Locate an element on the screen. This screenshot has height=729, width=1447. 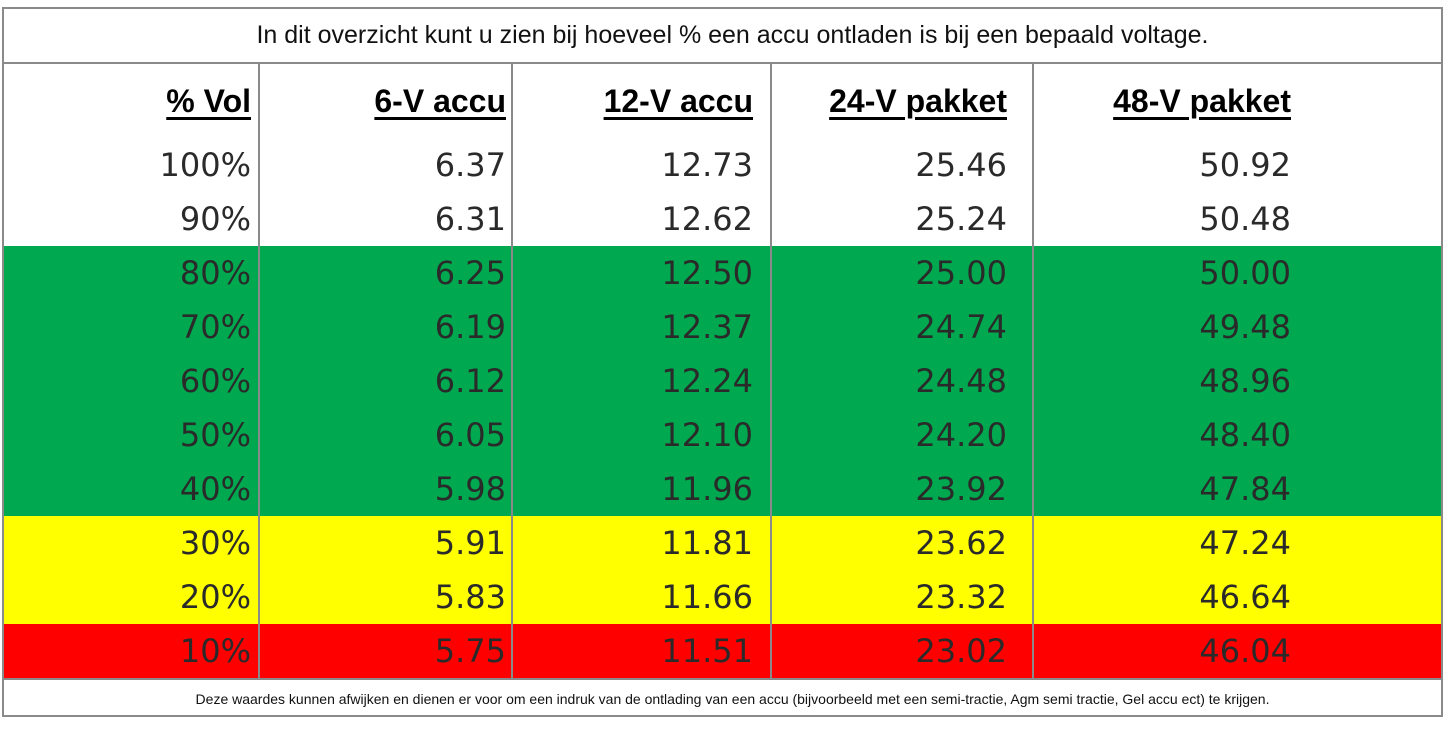
table-row: 50% 6.05 12.10 24.20 48.40 is located at coordinates (722, 435).